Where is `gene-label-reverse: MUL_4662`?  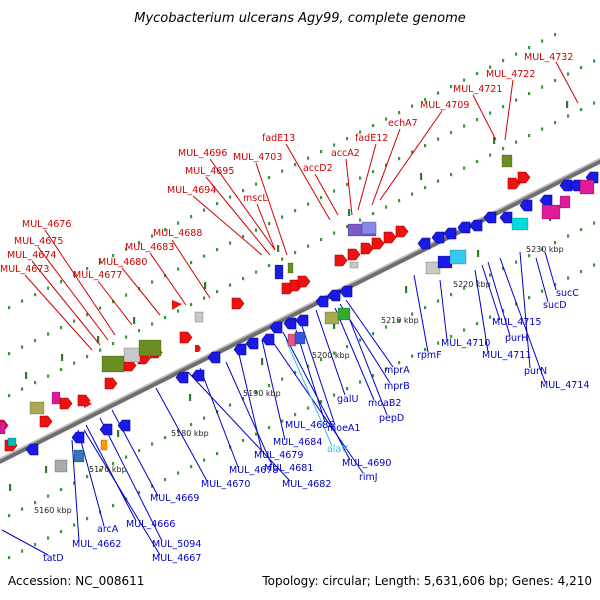
gene-label-reverse: MUL_4662 is located at coordinates (96, 544).